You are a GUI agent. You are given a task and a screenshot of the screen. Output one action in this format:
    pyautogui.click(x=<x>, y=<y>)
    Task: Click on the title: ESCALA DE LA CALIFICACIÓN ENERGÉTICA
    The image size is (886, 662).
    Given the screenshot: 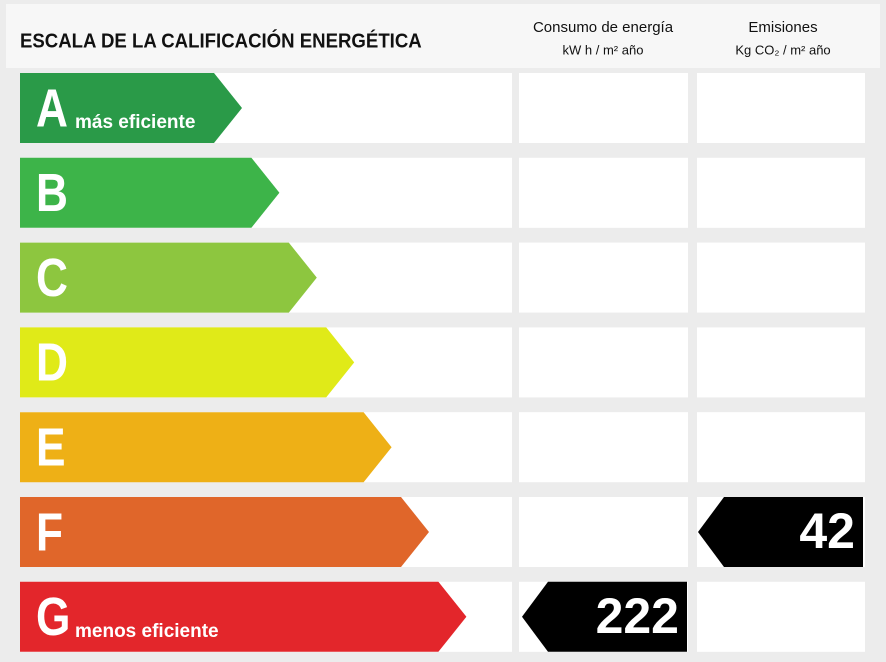 What is the action you would take?
    pyautogui.click(x=221, y=40)
    